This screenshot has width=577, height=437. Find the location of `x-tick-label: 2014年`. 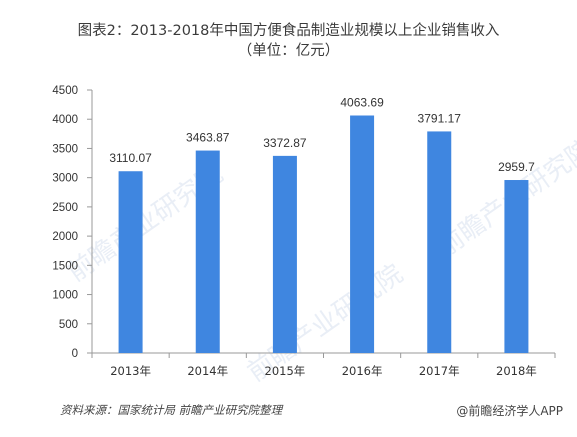

x-tick-label: 2014年 is located at coordinates (207, 371).